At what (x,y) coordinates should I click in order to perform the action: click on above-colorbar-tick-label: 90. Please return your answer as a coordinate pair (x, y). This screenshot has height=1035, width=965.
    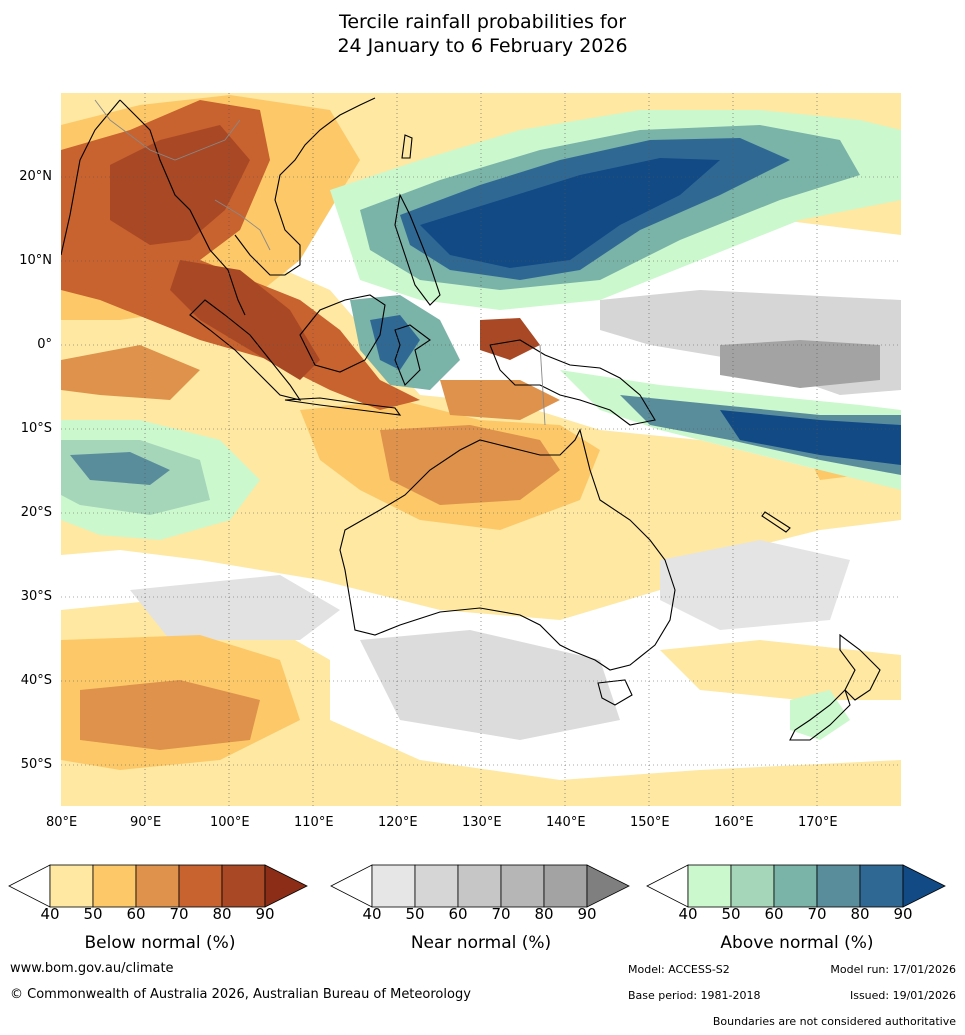
    Looking at the image, I should click on (903, 914).